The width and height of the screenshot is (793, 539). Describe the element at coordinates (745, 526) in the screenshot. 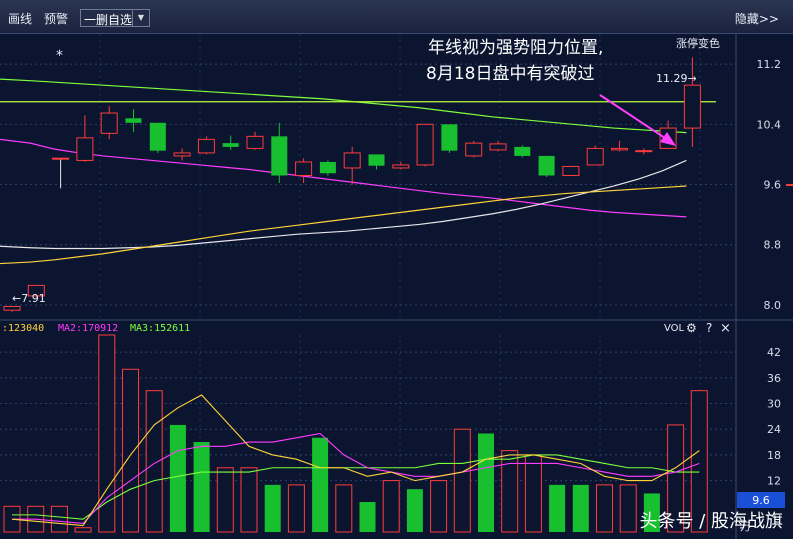

I see `volume-unit-label: 万` at that location.